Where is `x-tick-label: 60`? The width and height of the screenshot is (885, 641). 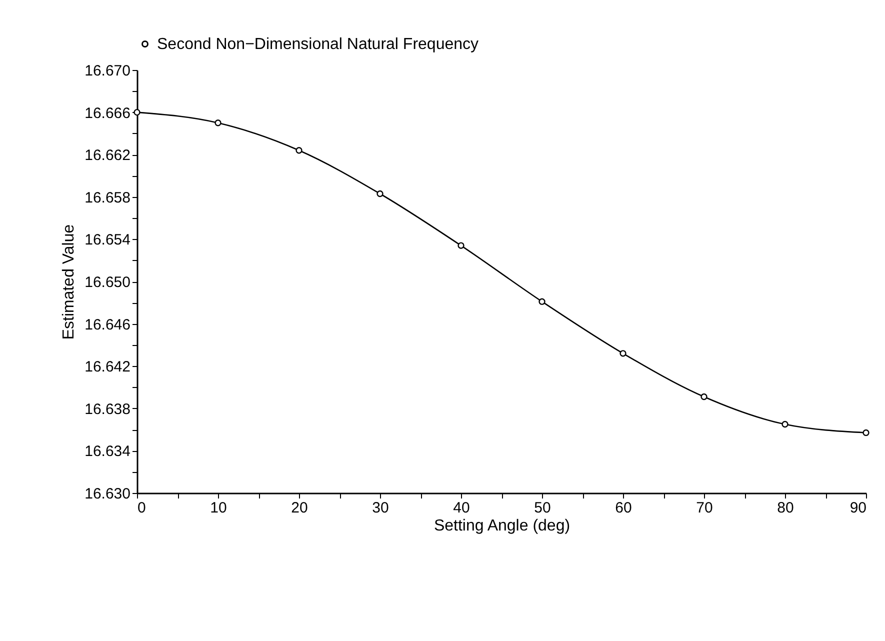 x-tick-label: 60 is located at coordinates (623, 508).